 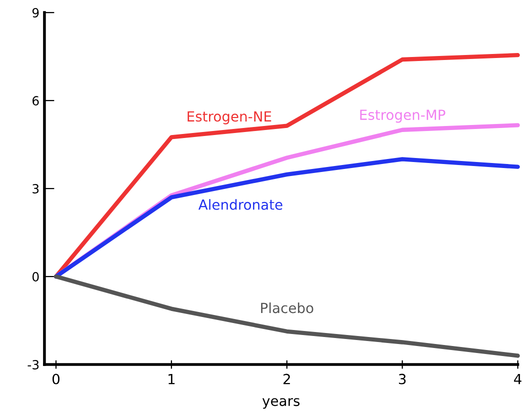 I want to click on y-tick-label: -3, so click(x=33, y=365).